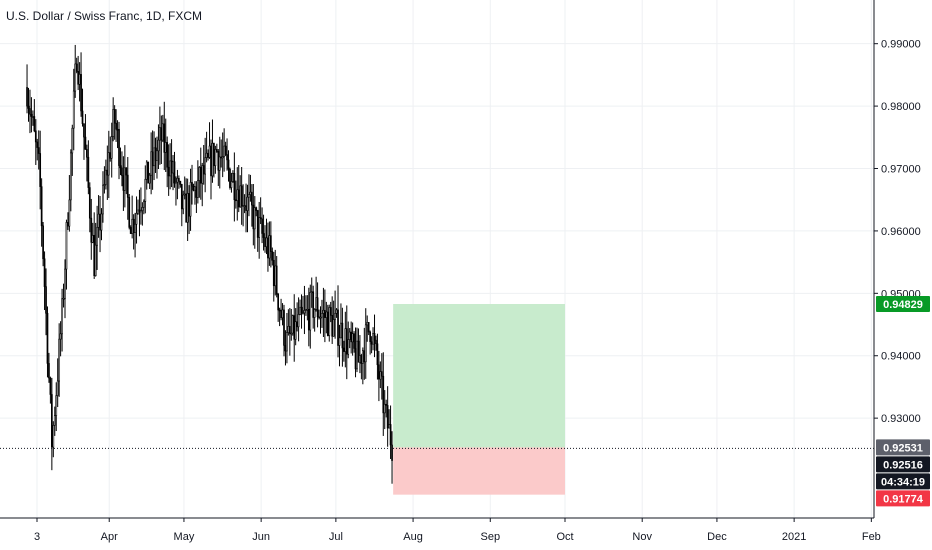  Describe the element at coordinates (901, 232) in the screenshot. I see `y-tick-label: 0.96000` at that location.